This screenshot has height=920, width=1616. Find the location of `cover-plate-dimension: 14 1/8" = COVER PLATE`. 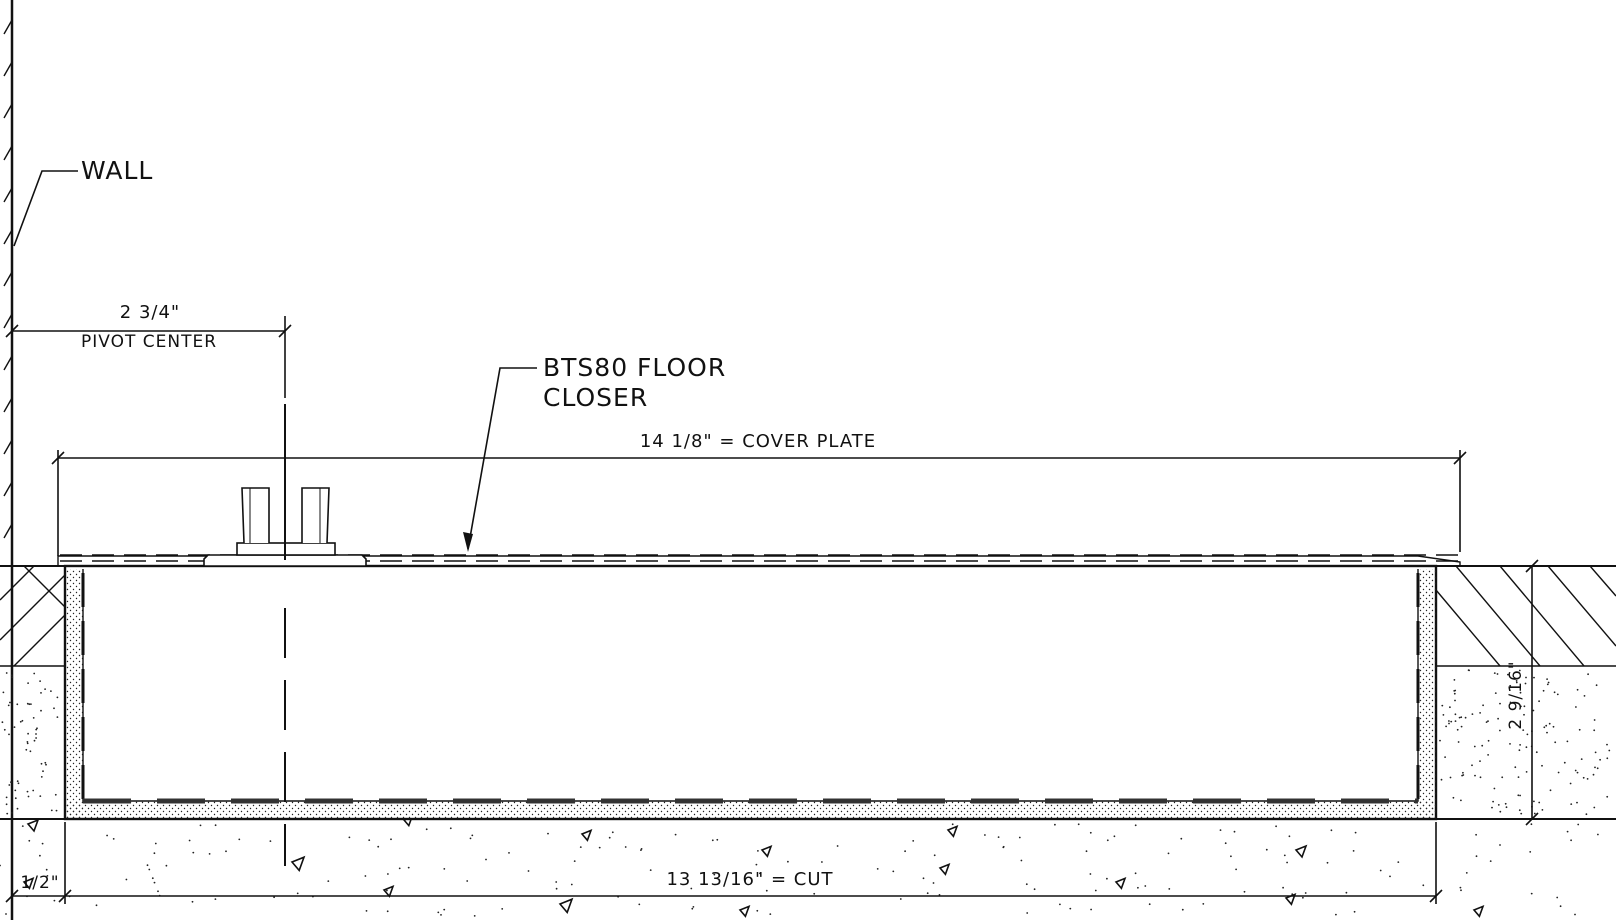

cover-plate-dimension: 14 1/8" = COVER PLATE is located at coordinates (758, 441).